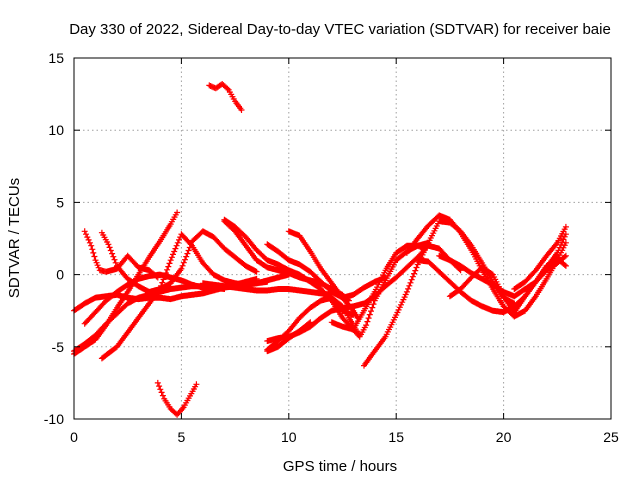  Describe the element at coordinates (396, 437) in the screenshot. I see `x-tick-label: 15` at that location.